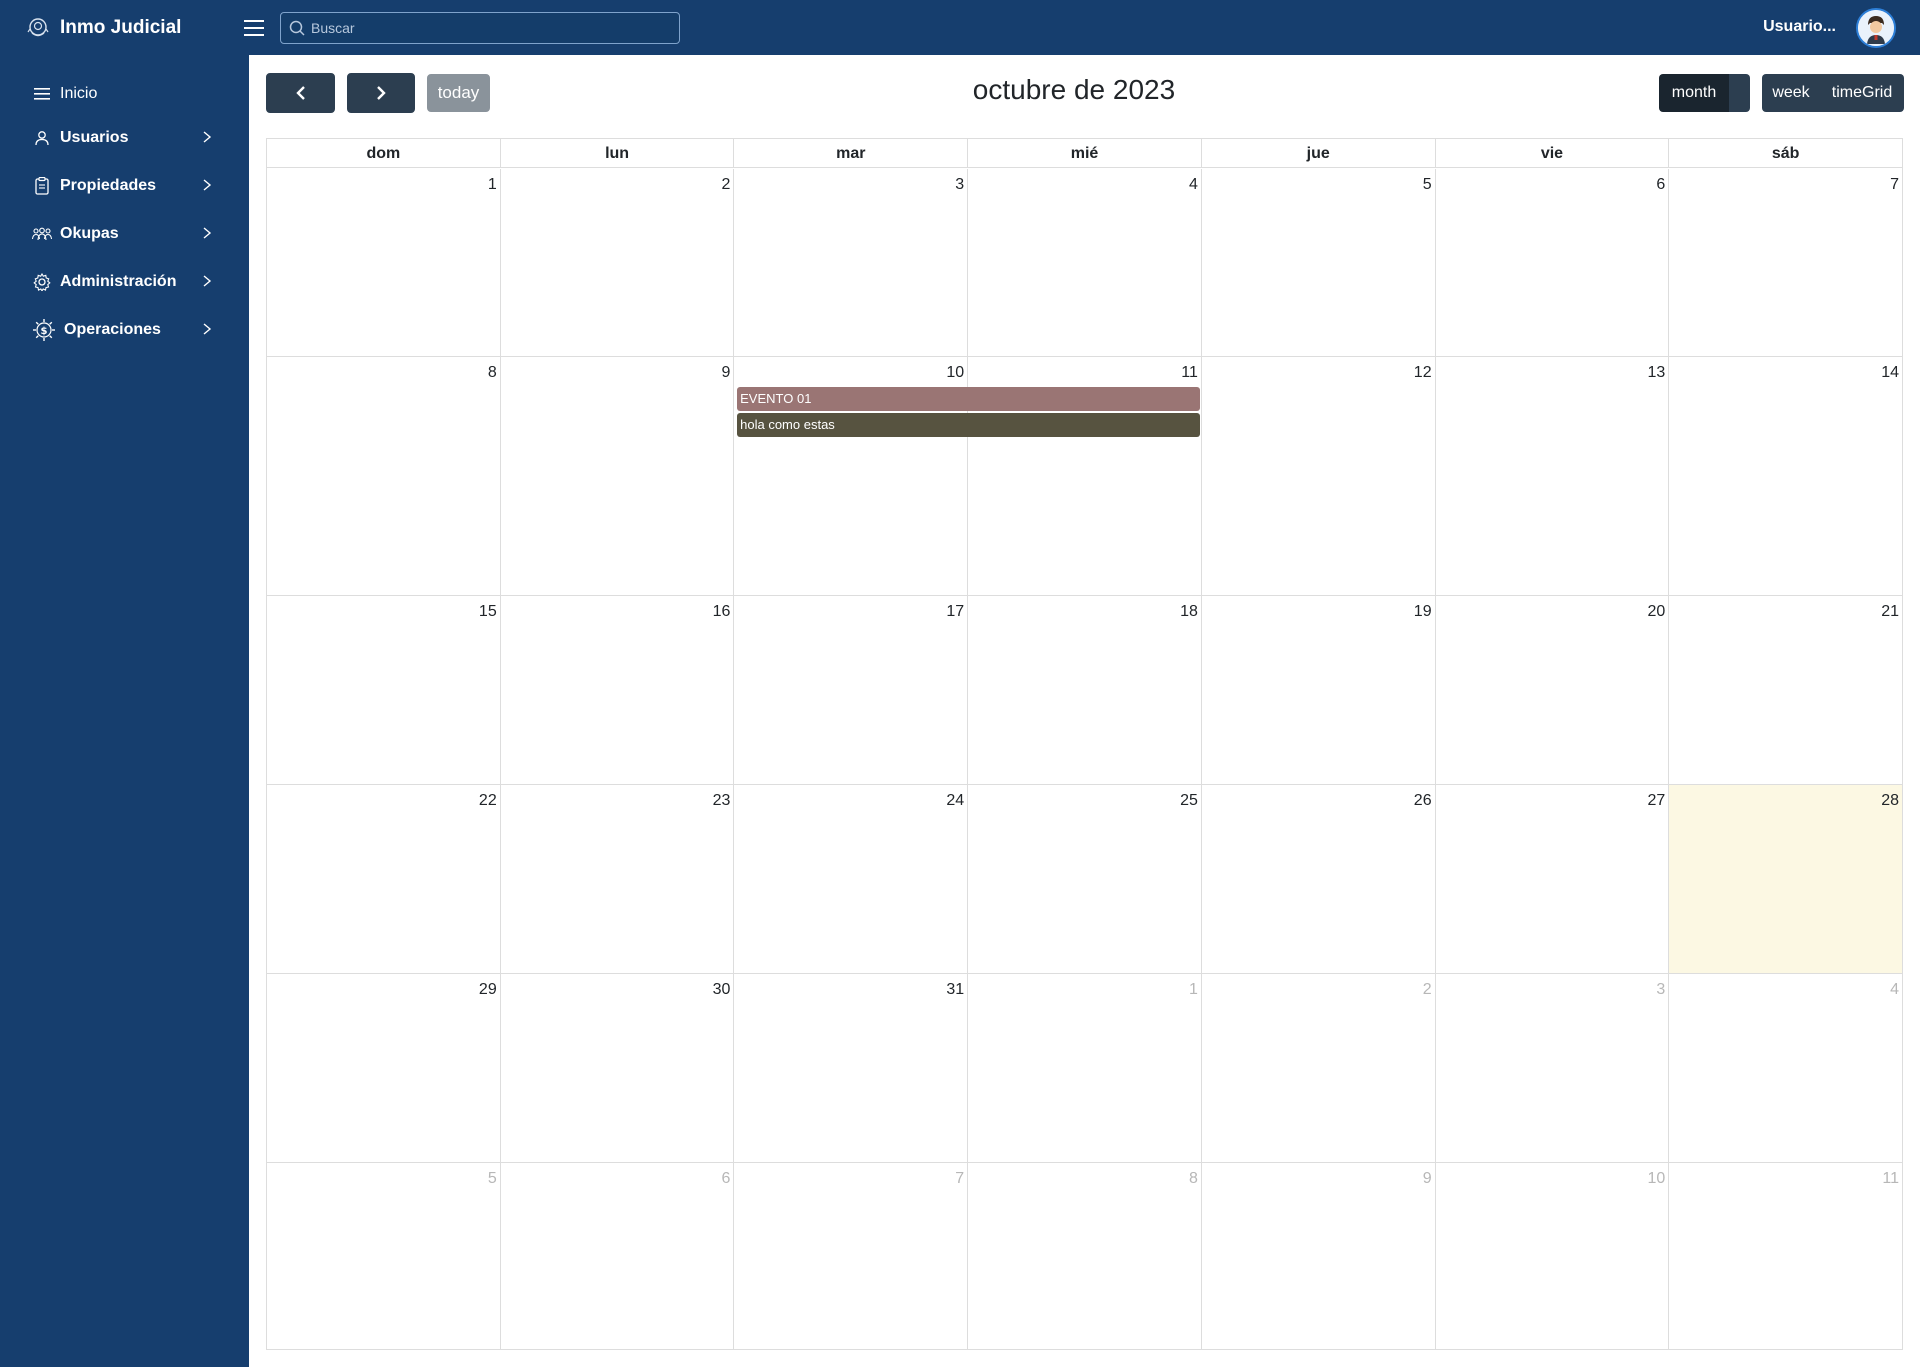  I want to click on day-number: 21, so click(1890, 611).